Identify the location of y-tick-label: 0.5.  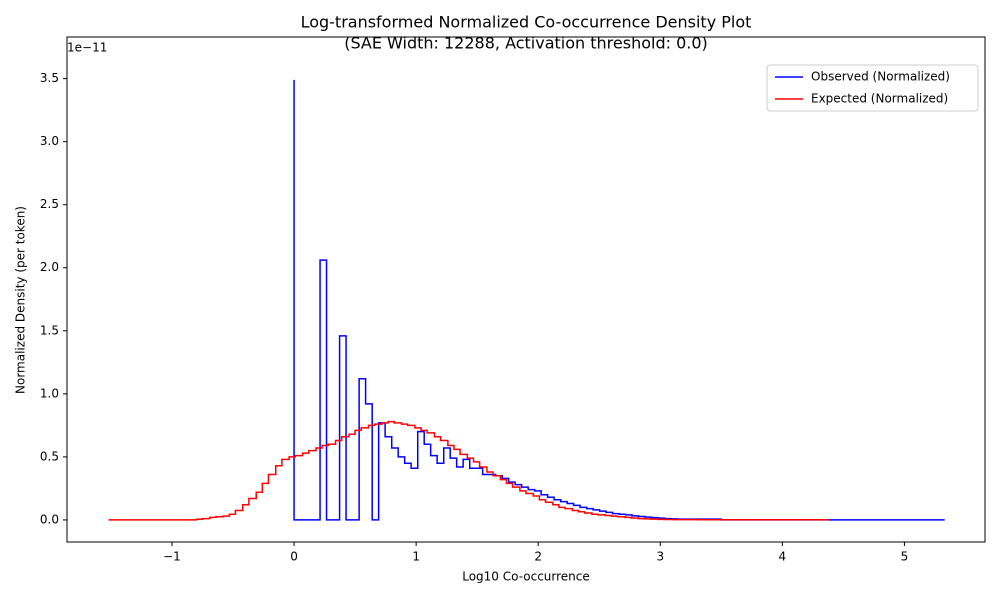
(49, 456).